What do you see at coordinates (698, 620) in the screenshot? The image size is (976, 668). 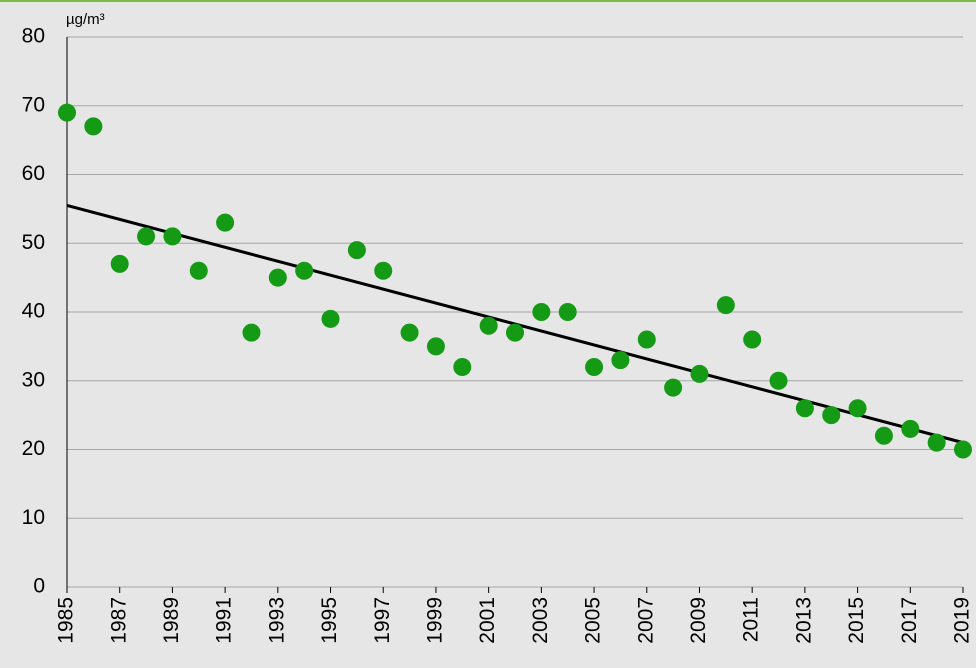 I see `x-tick-label: 2009` at bounding box center [698, 620].